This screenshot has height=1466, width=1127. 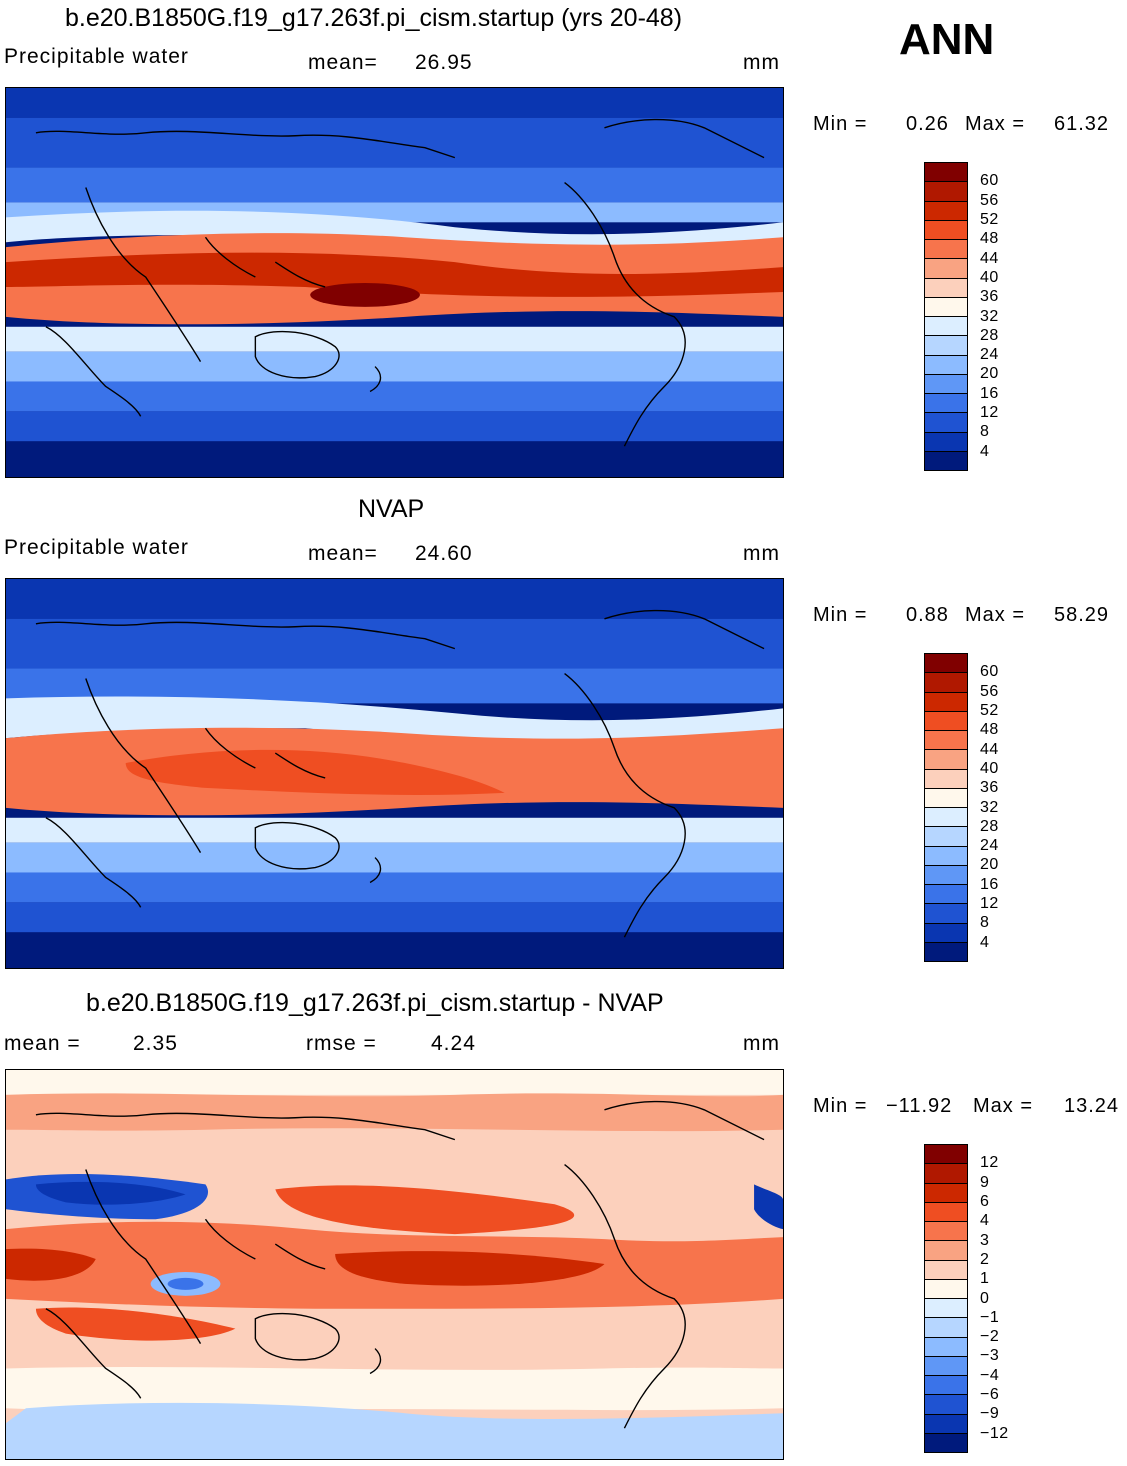 I want to click on colorbar-tick-label: 56, so click(x=989, y=200).